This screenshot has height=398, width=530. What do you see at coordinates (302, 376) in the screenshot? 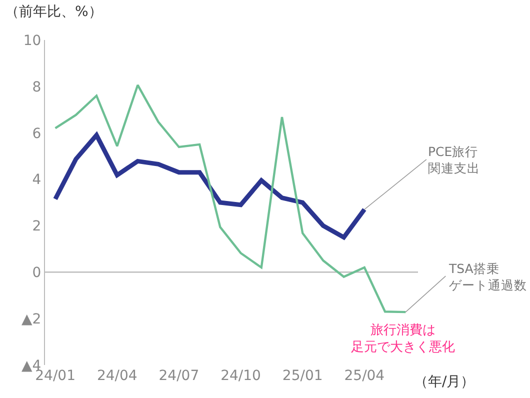
I see `x-tick-label: 25/01` at bounding box center [302, 376].